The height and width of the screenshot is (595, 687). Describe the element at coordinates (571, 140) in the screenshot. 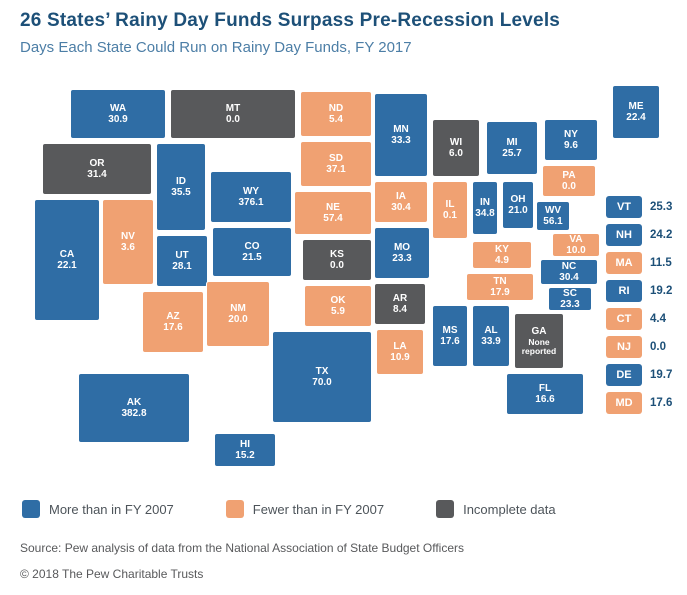

I see `state-NY: NY 9.6` at that location.